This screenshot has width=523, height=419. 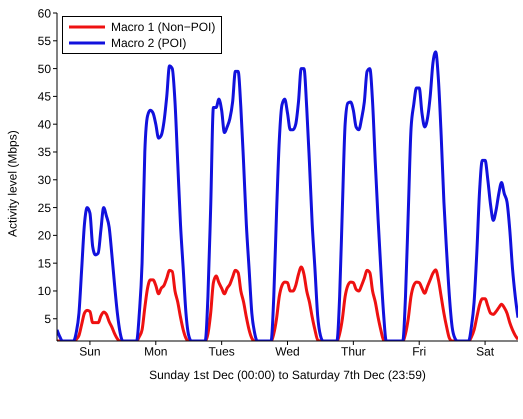 I want to click on y-tick-label: 40, so click(x=45, y=124).